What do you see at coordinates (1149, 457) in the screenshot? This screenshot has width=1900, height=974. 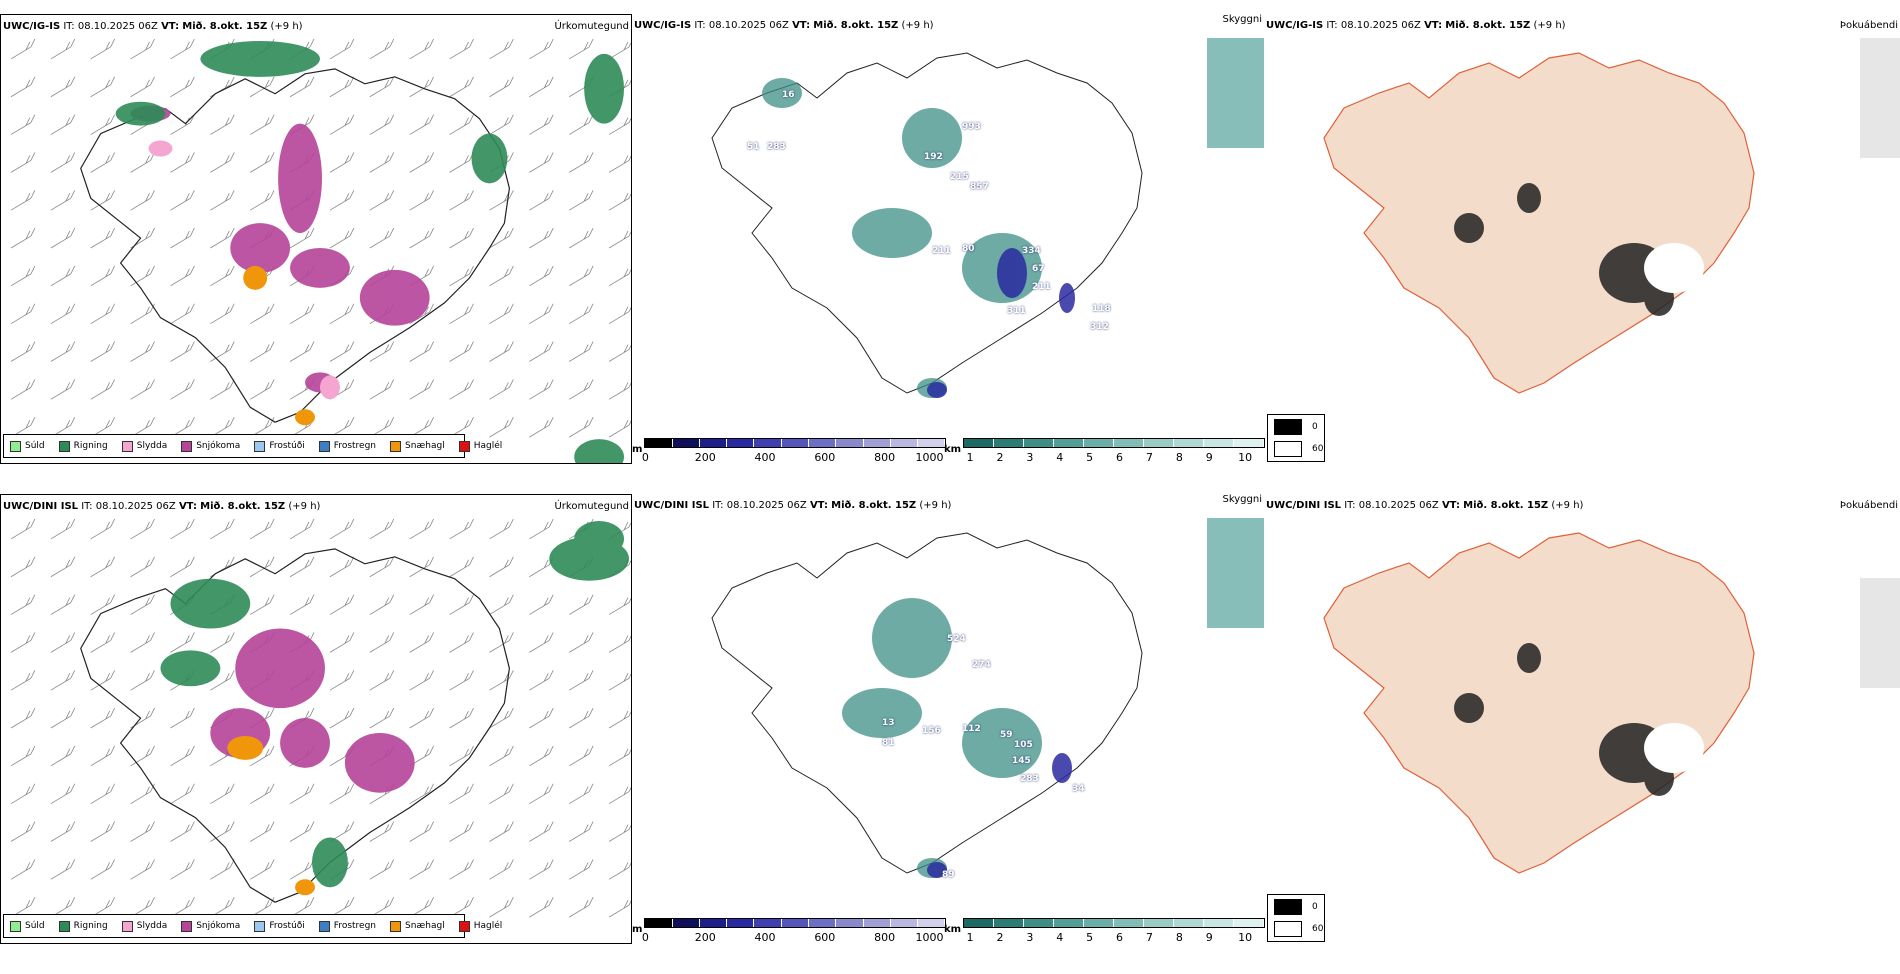 I see `vis-tick: 7` at bounding box center [1149, 457].